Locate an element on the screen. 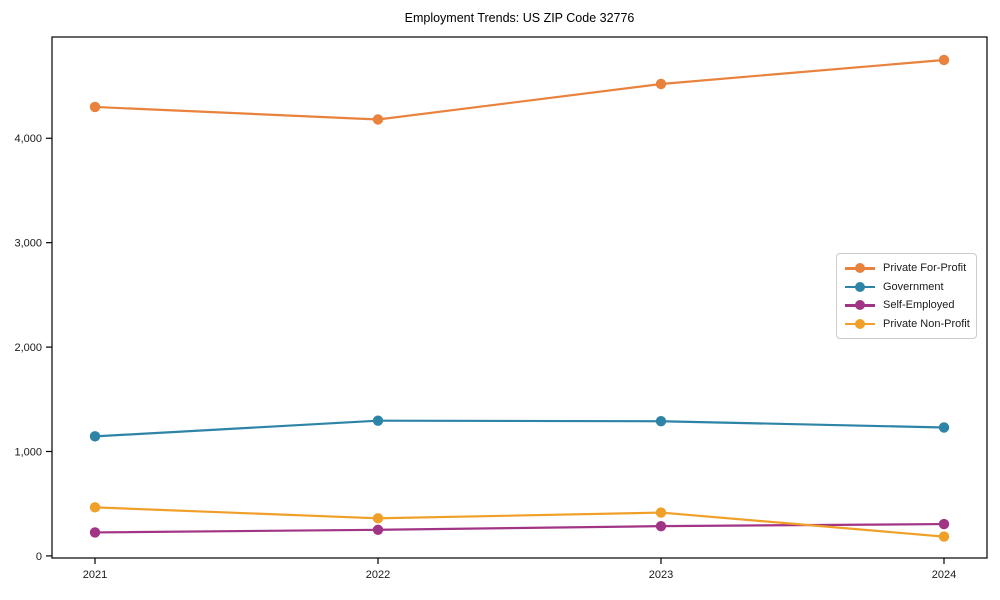  legend-item-self-employed: Self-Employed is located at coordinates (906, 305).